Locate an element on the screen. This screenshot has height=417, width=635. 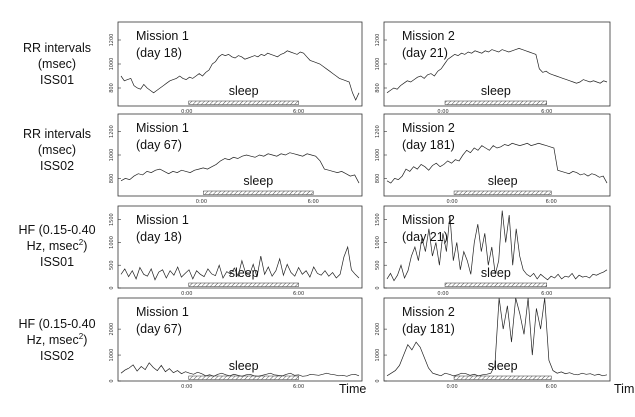
row-label-hf-iss01: HF (0.15-0.40 Hz, msec2) ISS01 is located at coordinates (57, 246).